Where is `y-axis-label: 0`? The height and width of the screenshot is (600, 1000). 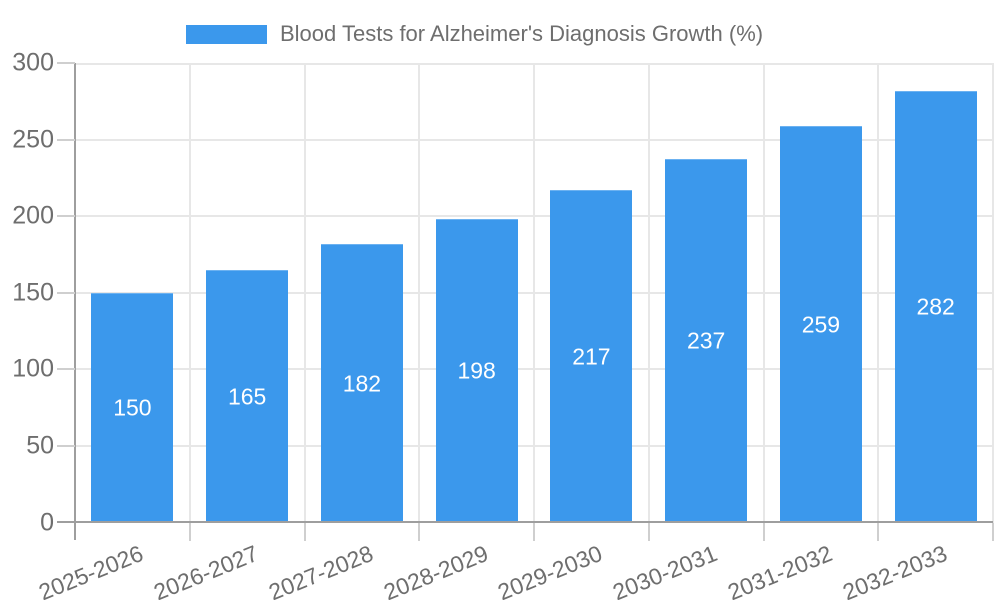
y-axis-label: 0 is located at coordinates (47, 522).